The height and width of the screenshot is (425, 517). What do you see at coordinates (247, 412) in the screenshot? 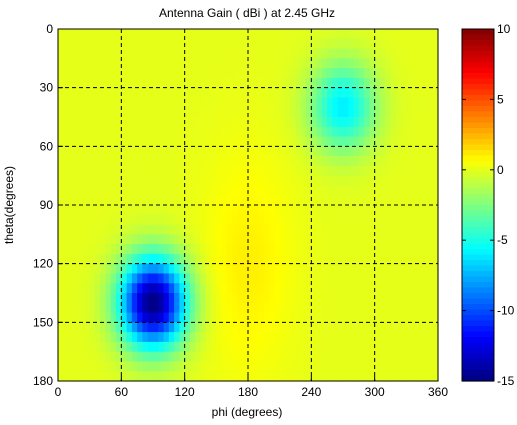
I see `x-axis-label: phi (degrees)` at bounding box center [247, 412].